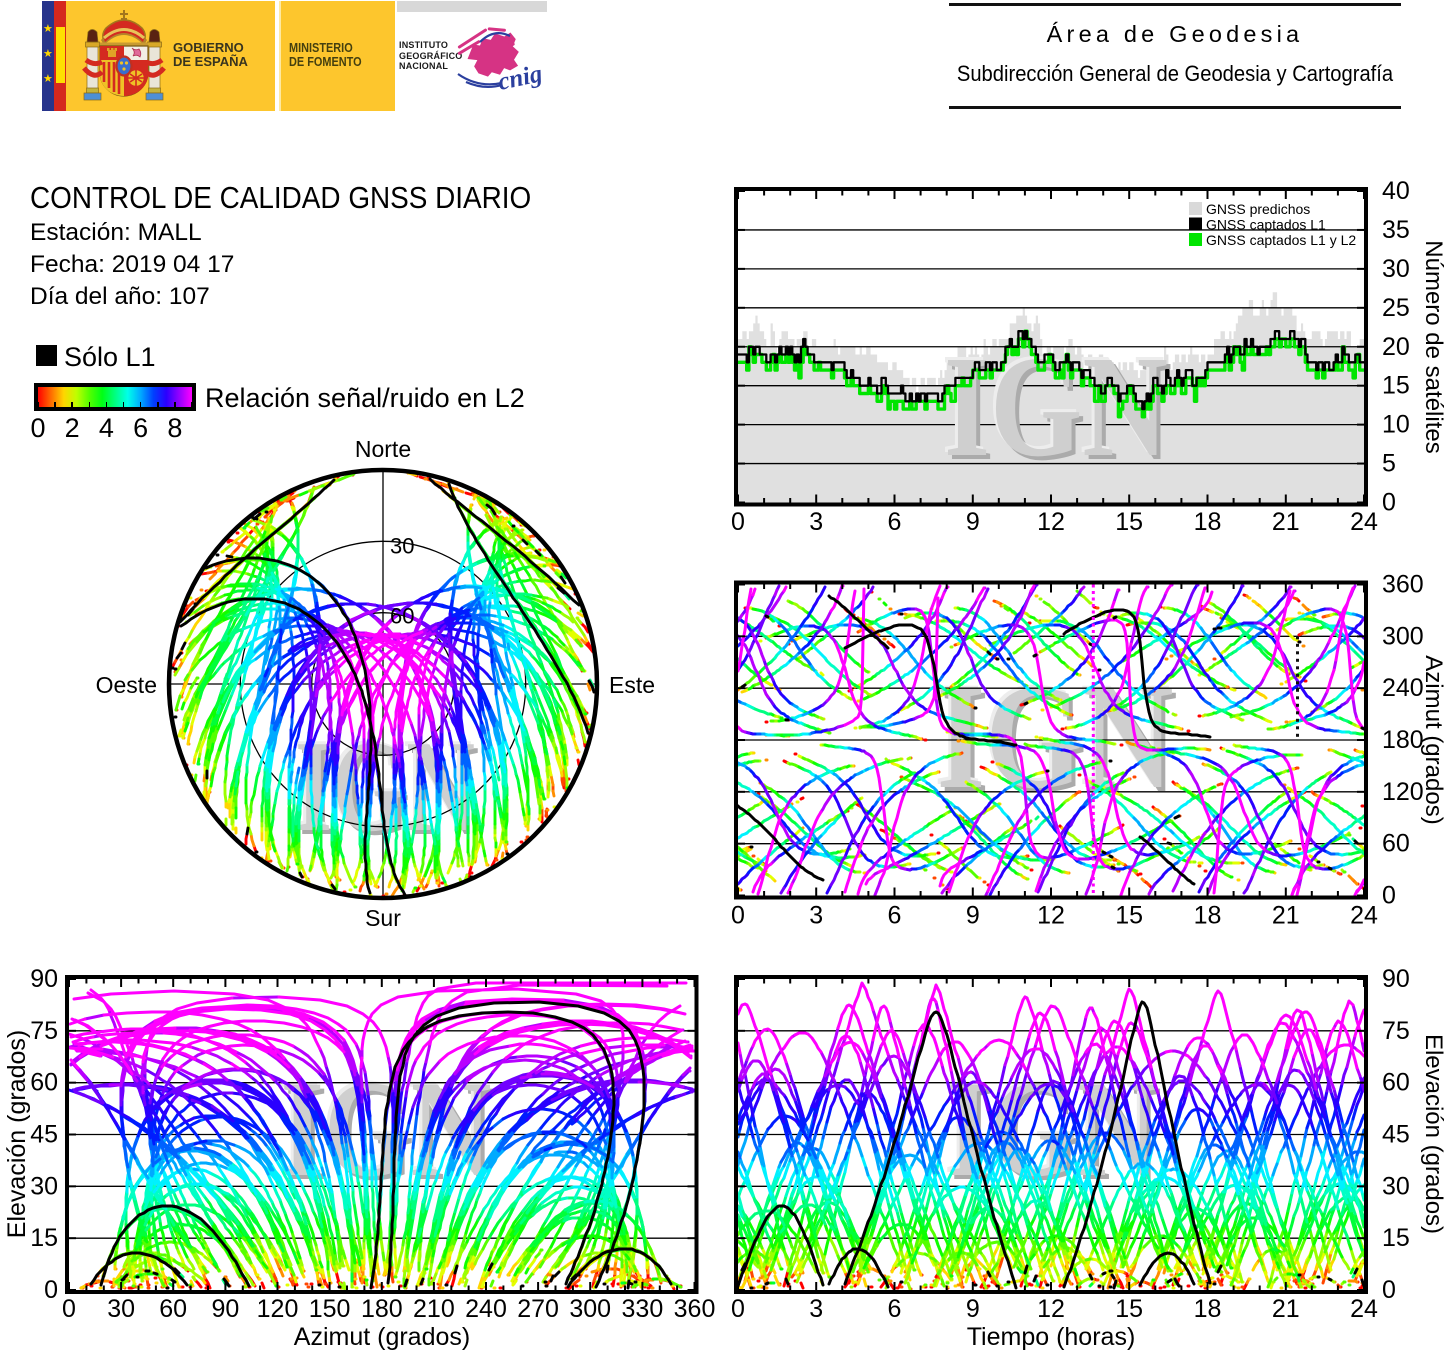  What do you see at coordinates (538, 1309) in the screenshot?
I see `svg-text: 270` at bounding box center [538, 1309].